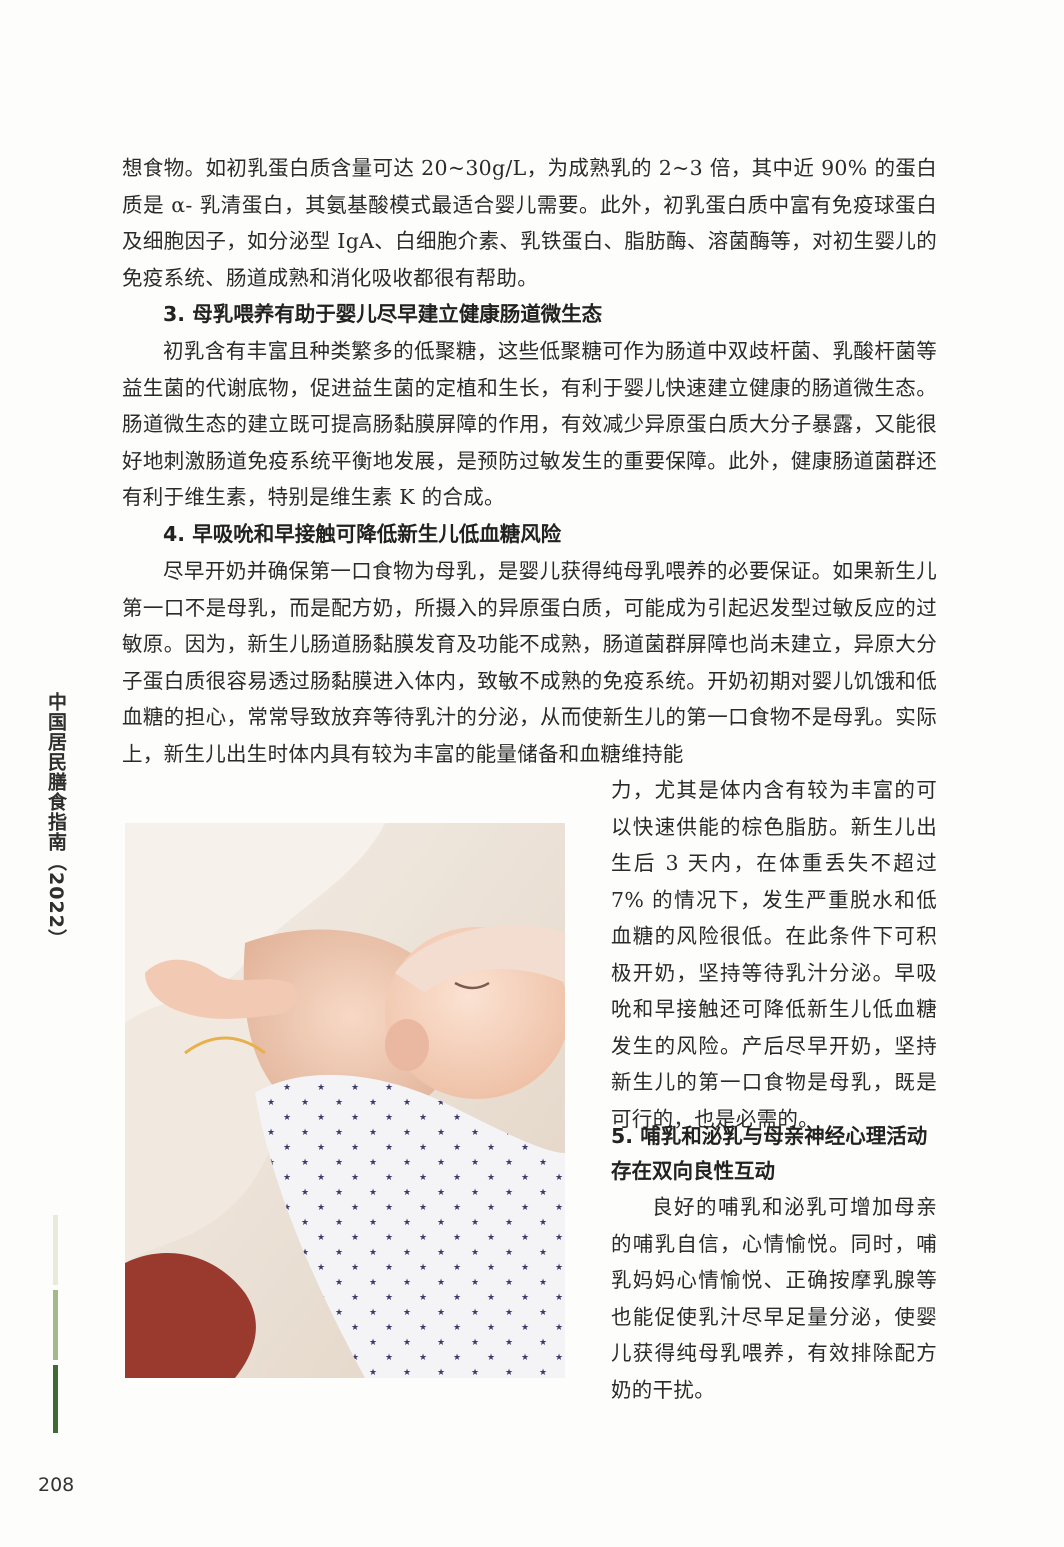  What do you see at coordinates (769, 1153) in the screenshot?
I see `section-heading-5: 5. 哺乳和泌乳与母亲神经心理活动存在双向良性互动` at bounding box center [769, 1153].